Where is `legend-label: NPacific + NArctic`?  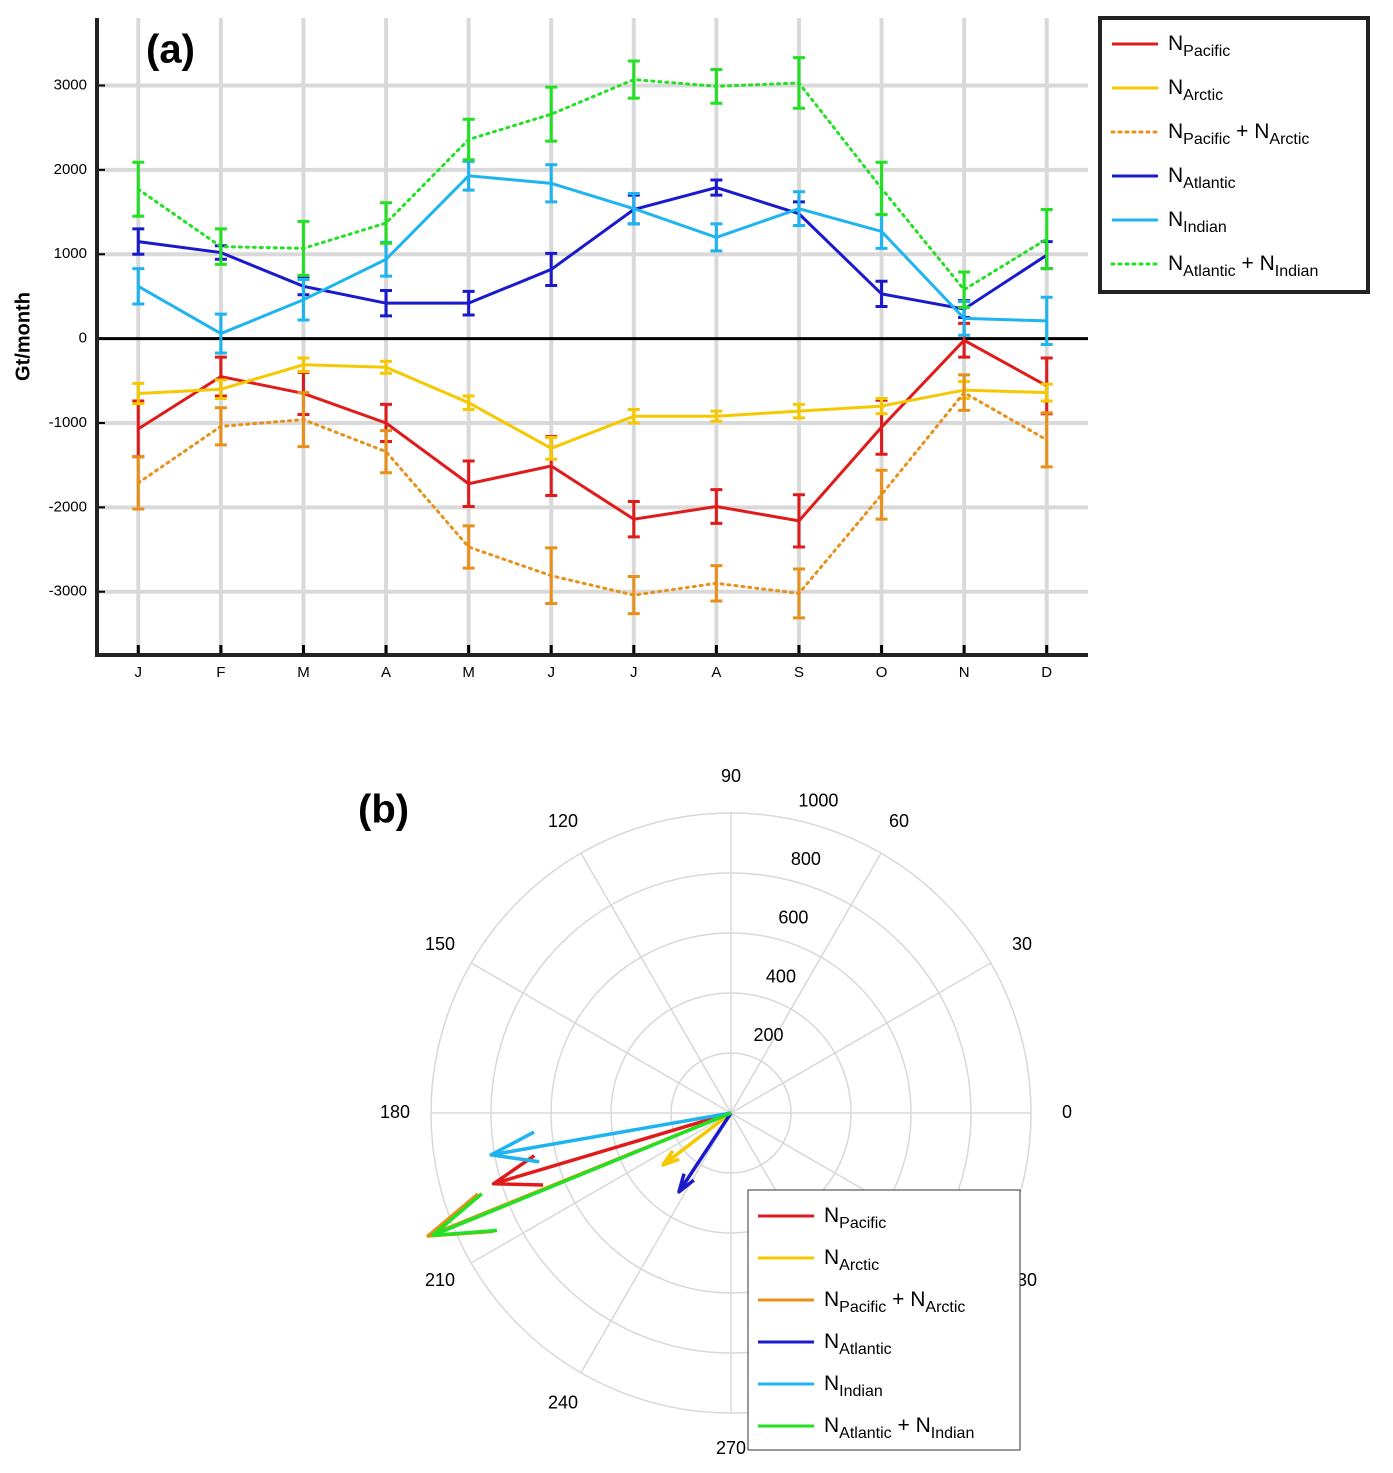
legend-label: NPacific + NArctic is located at coordinates (894, 1302).